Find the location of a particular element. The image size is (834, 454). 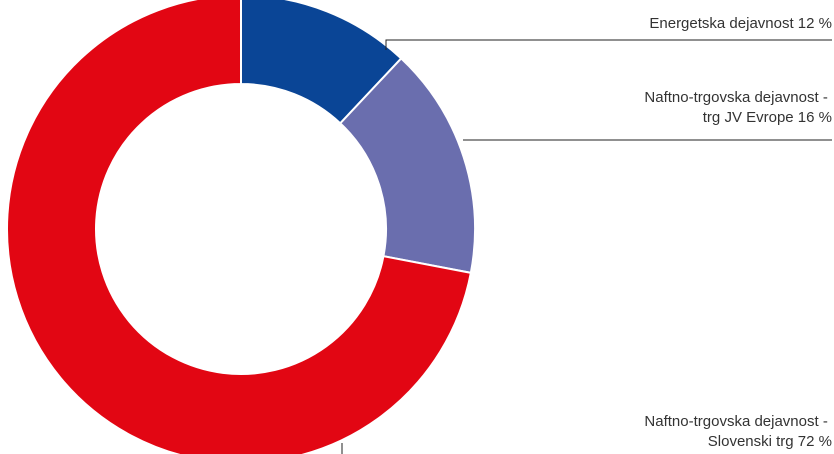

leader-line-energetska is located at coordinates (608, 44).